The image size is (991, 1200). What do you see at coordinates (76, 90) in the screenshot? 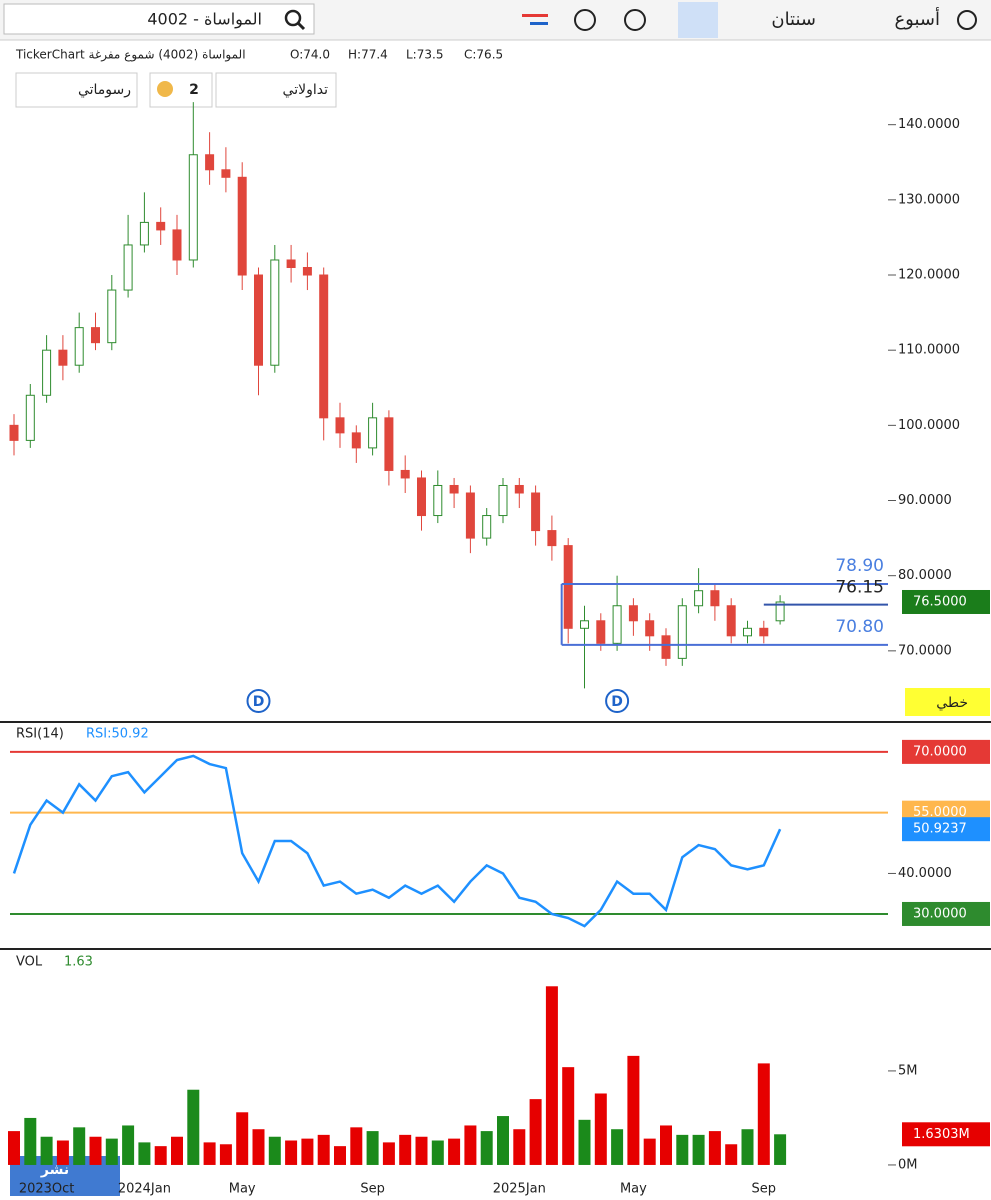
I see `drawings-button` at bounding box center [76, 90].